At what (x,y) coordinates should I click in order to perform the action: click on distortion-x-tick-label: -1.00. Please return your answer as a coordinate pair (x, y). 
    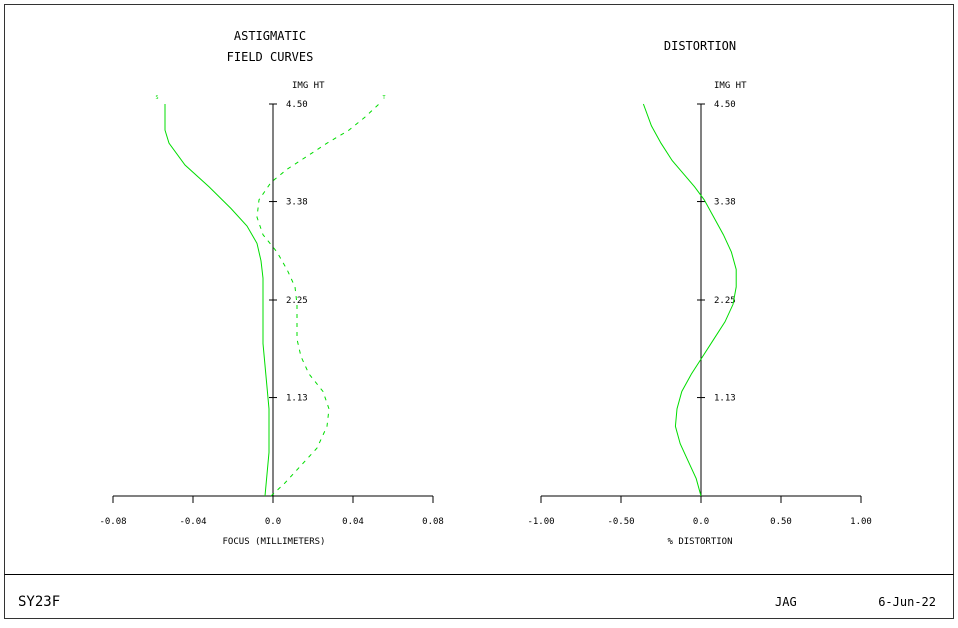
    Looking at the image, I should click on (540, 522).